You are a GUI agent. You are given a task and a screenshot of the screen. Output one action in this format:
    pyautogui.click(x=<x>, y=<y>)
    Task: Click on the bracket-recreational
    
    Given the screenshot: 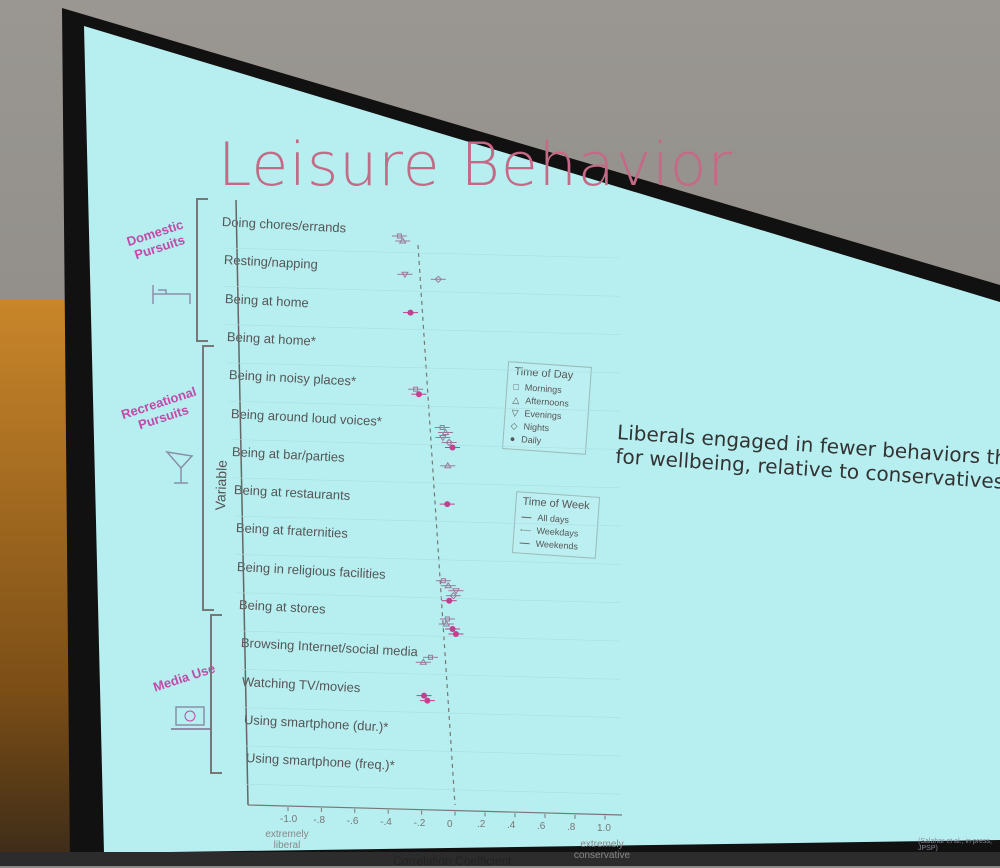 What is the action you would take?
    pyautogui.click(x=208, y=478)
    